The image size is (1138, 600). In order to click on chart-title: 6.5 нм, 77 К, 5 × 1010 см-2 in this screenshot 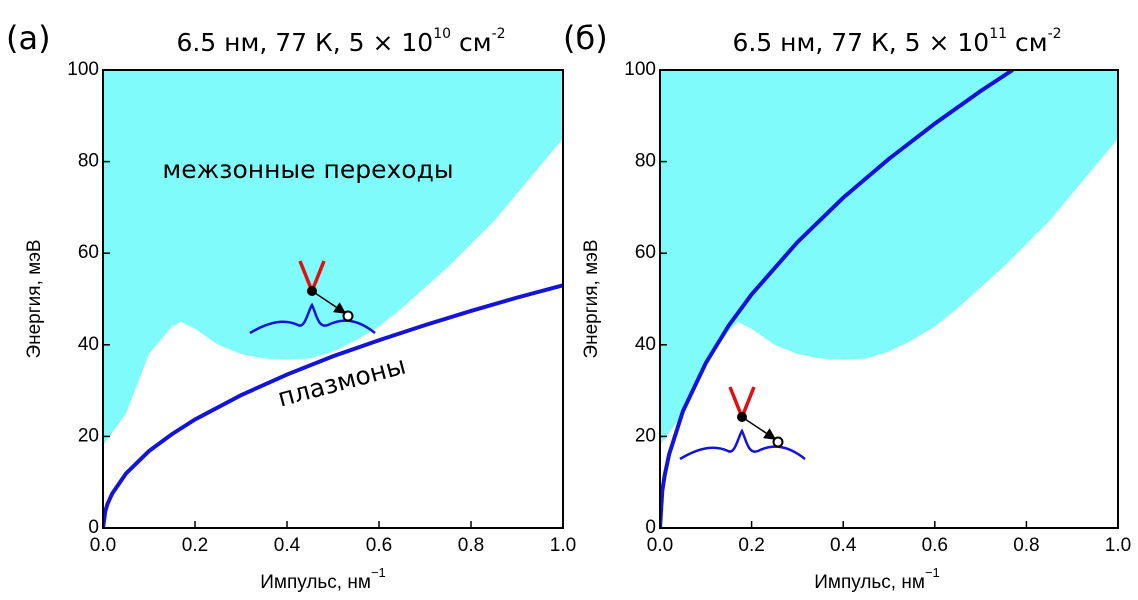, I will do `click(340, 41)`.